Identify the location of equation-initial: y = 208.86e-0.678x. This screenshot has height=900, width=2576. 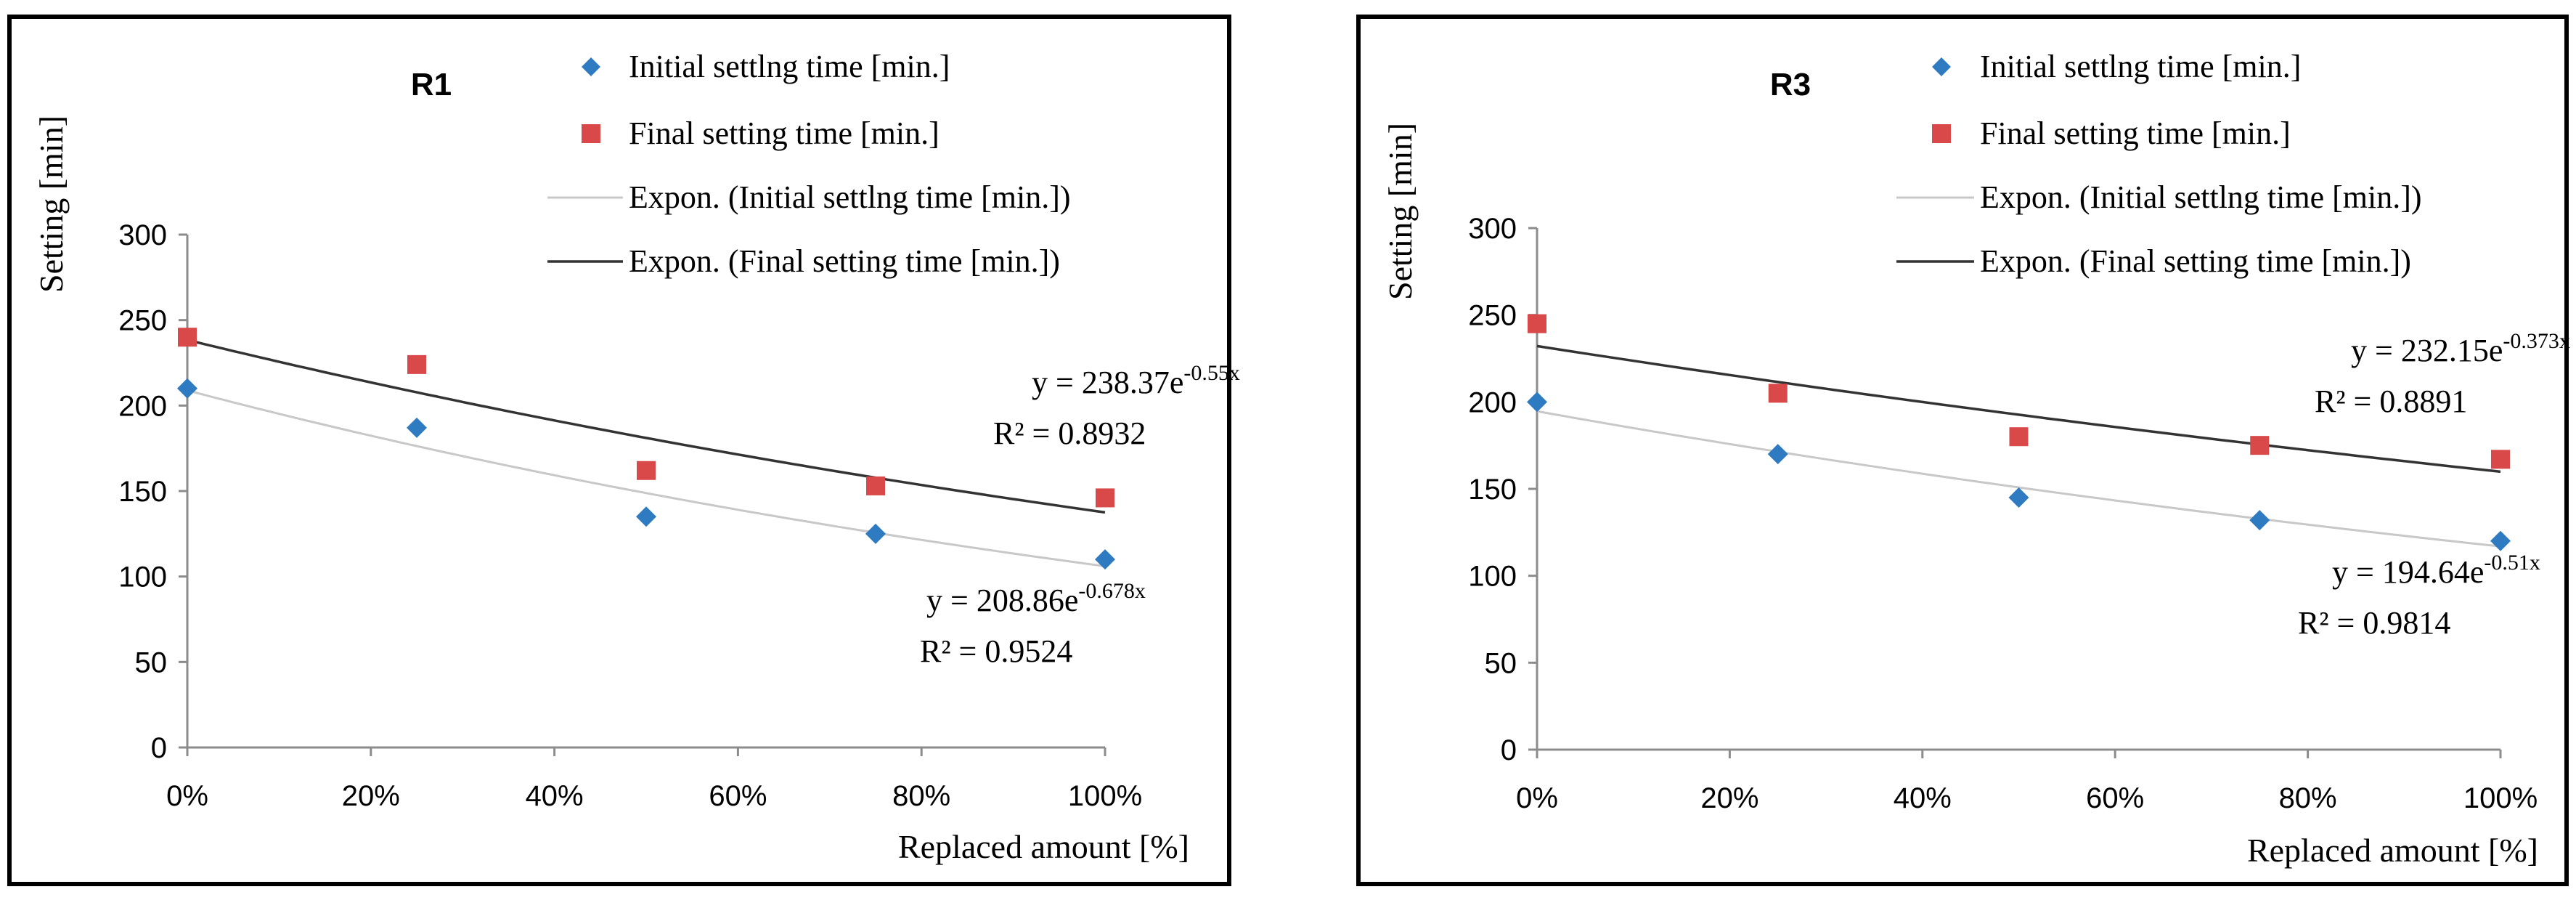
(1036, 599).